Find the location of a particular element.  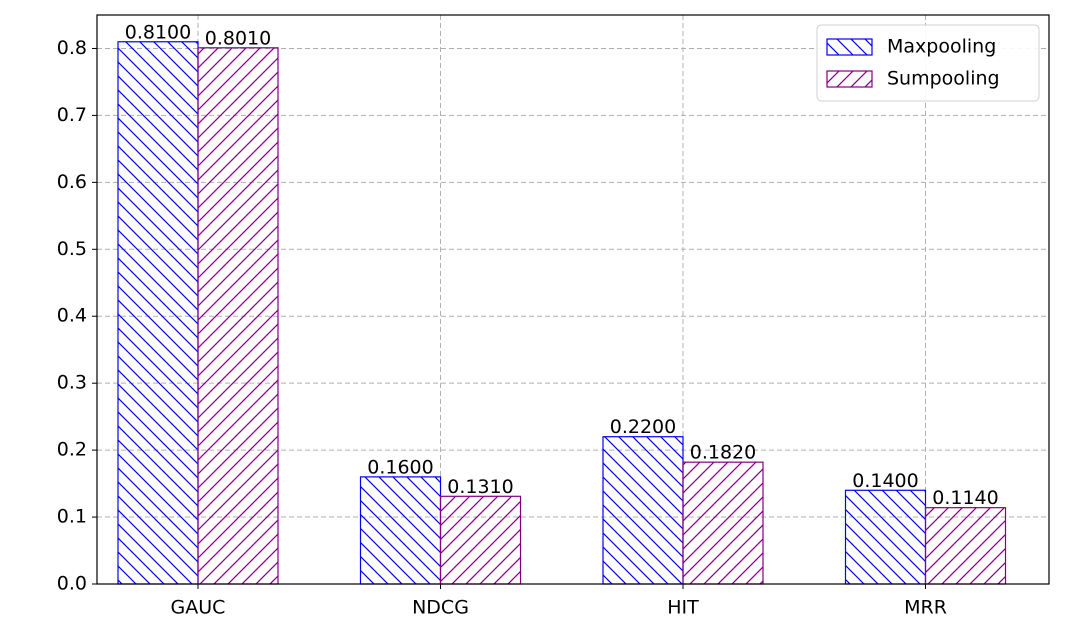

x-tick-label: NDCG is located at coordinates (440, 608).